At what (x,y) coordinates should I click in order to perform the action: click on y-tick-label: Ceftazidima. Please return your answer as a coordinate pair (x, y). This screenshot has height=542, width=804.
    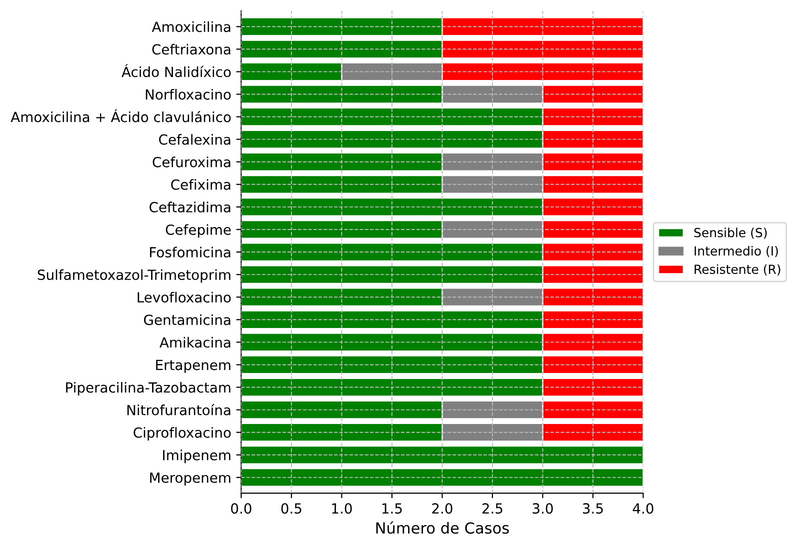
    Looking at the image, I should click on (190, 207).